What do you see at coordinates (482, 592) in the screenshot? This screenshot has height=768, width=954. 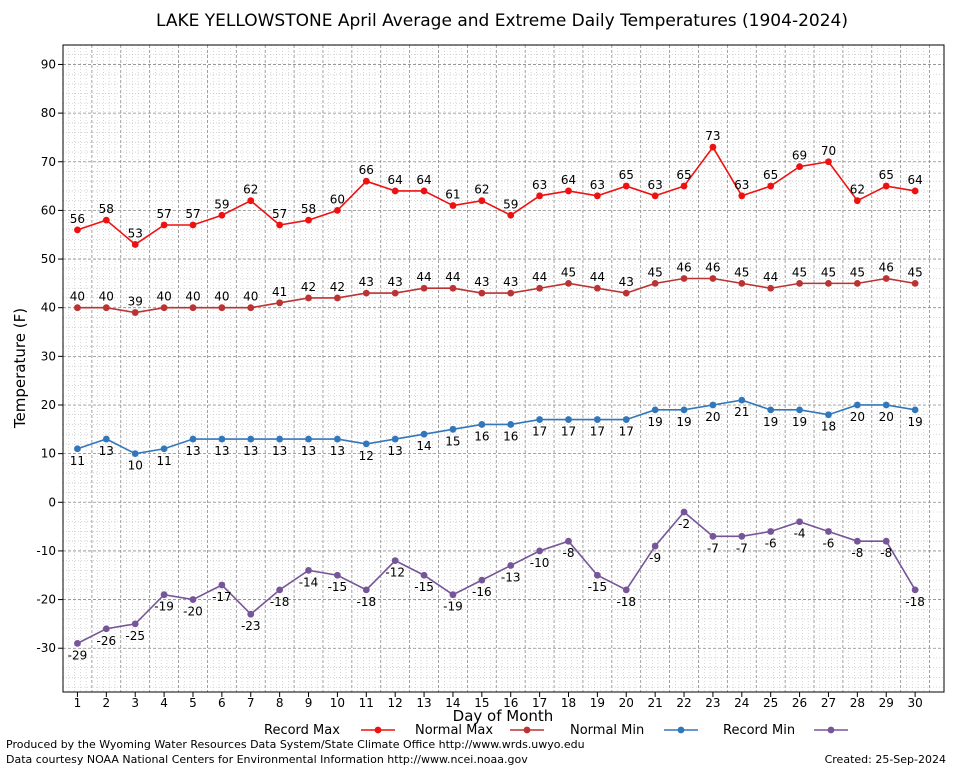 I see `data-label: -16` at bounding box center [482, 592].